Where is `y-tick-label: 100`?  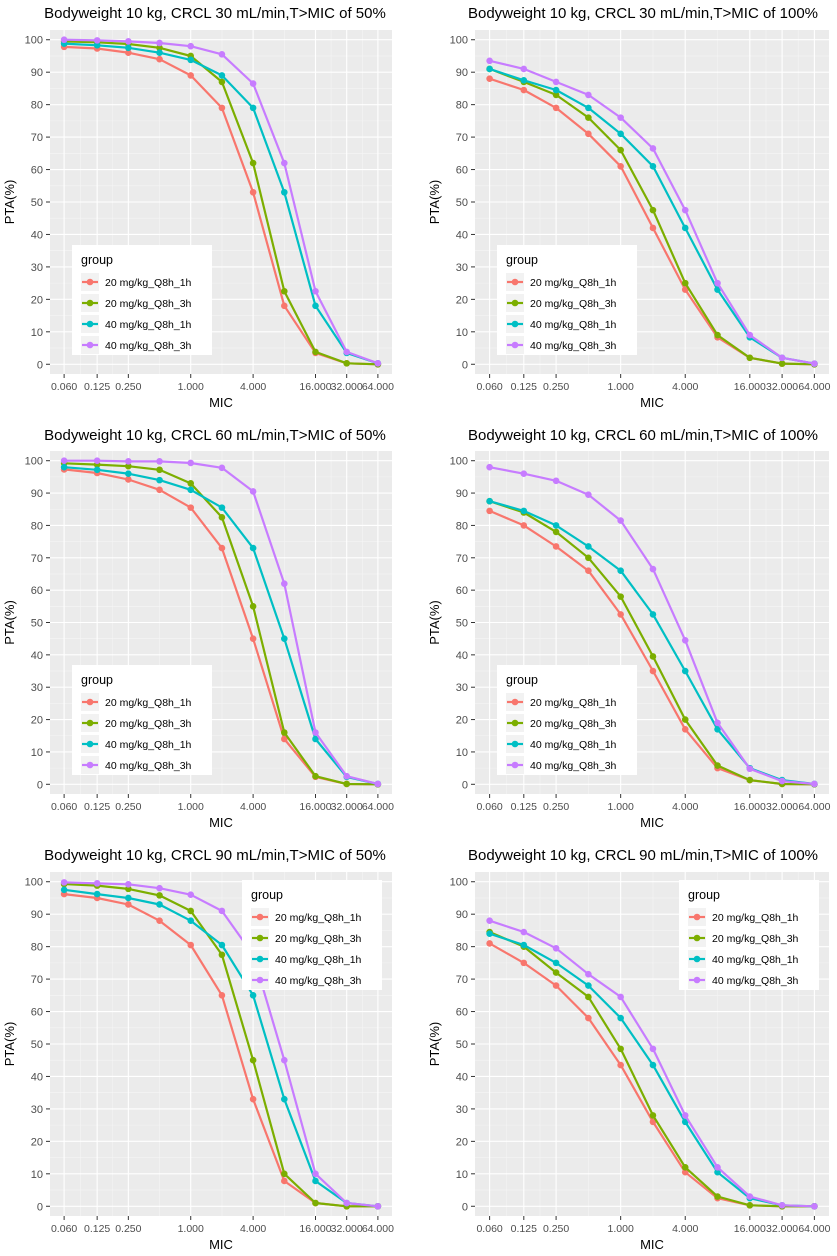
y-tick-label: 100 is located at coordinates (459, 462).